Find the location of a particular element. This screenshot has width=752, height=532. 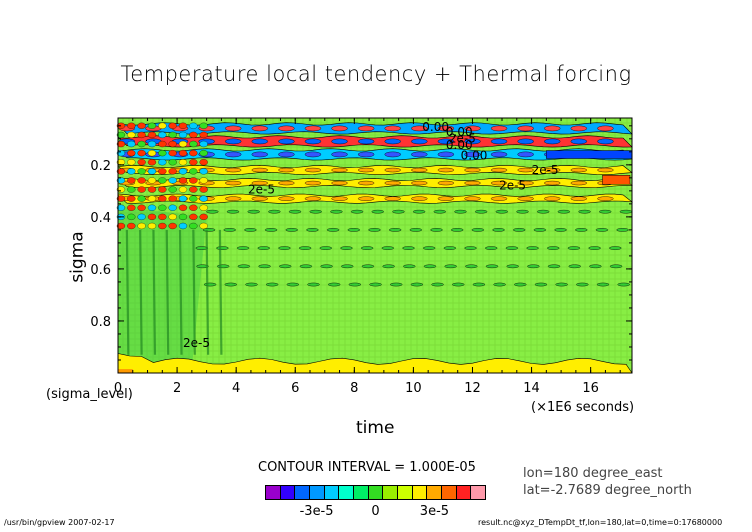

band-strong is located at coordinates (616, 179).